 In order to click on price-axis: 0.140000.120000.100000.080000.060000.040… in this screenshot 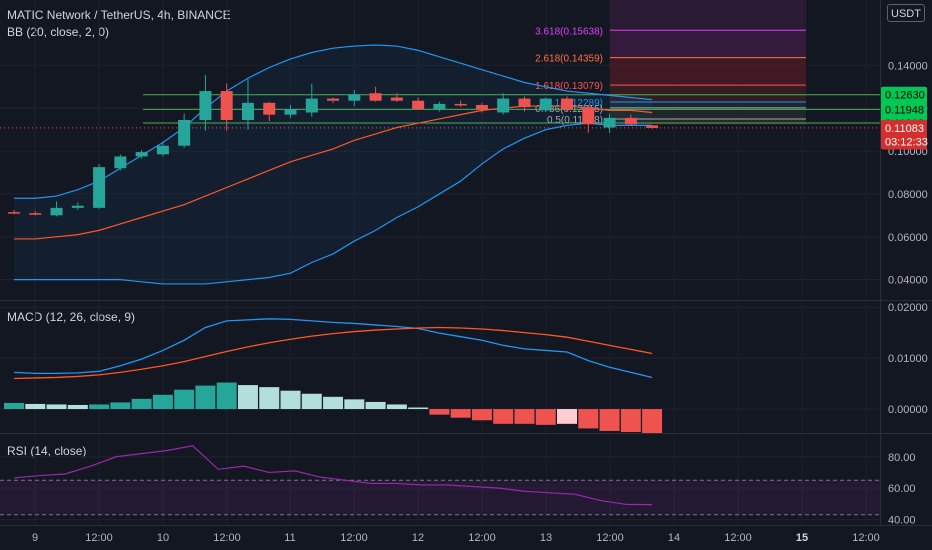, I will do `click(904, 293)`.